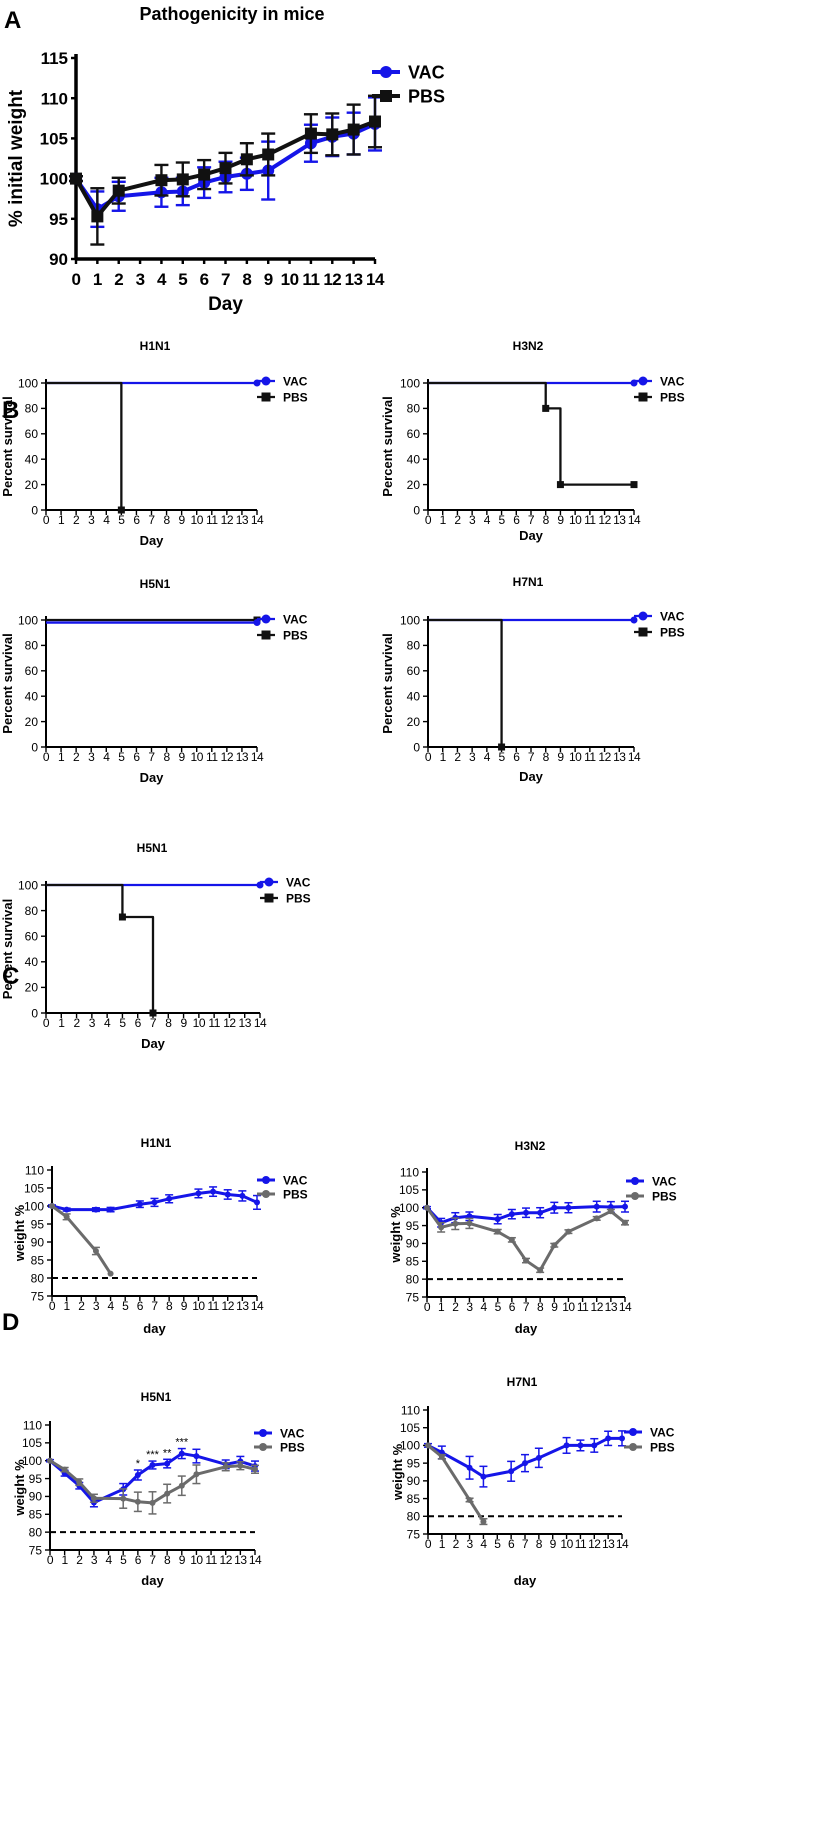 The width and height of the screenshot is (820, 1833). I want to click on chart-title: H1N1, so click(155, 346).